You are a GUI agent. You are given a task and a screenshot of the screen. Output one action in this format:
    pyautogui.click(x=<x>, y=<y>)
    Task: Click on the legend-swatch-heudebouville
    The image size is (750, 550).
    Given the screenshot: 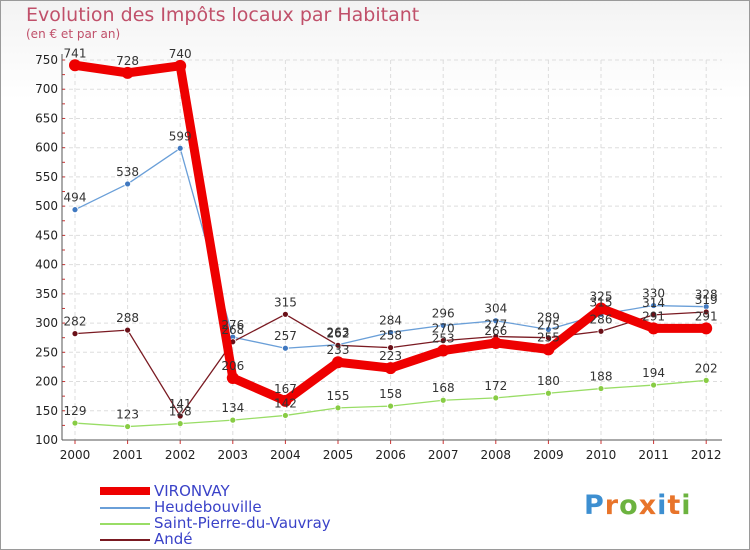 What is the action you would take?
    pyautogui.click(x=125, y=508)
    